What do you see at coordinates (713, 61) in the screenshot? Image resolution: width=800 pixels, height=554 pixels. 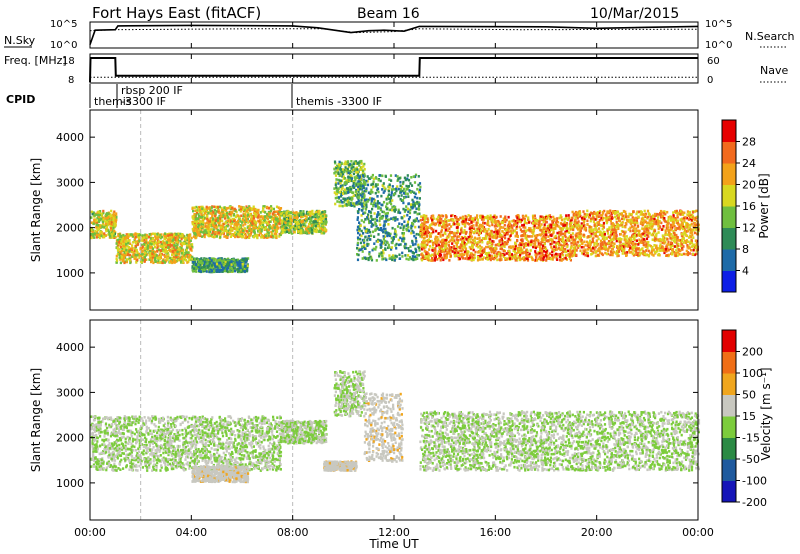 I see `nave-tick-top: 60` at bounding box center [713, 61].